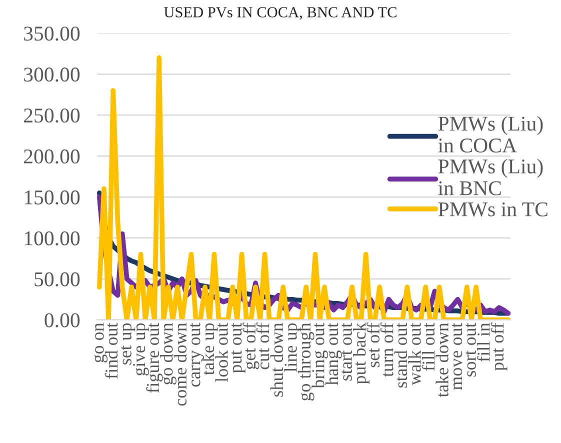  I want to click on y-tick-label: 350.00, so click(52, 33).